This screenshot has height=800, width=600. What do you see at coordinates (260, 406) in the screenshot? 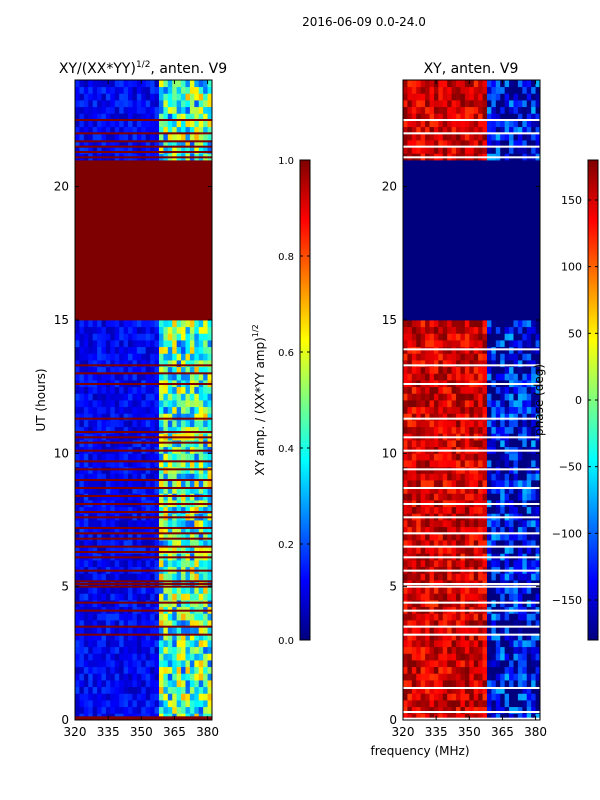
I see `amplitude-colorbar-label-main: XY amp. / (XX*YY amp)` at bounding box center [260, 406].